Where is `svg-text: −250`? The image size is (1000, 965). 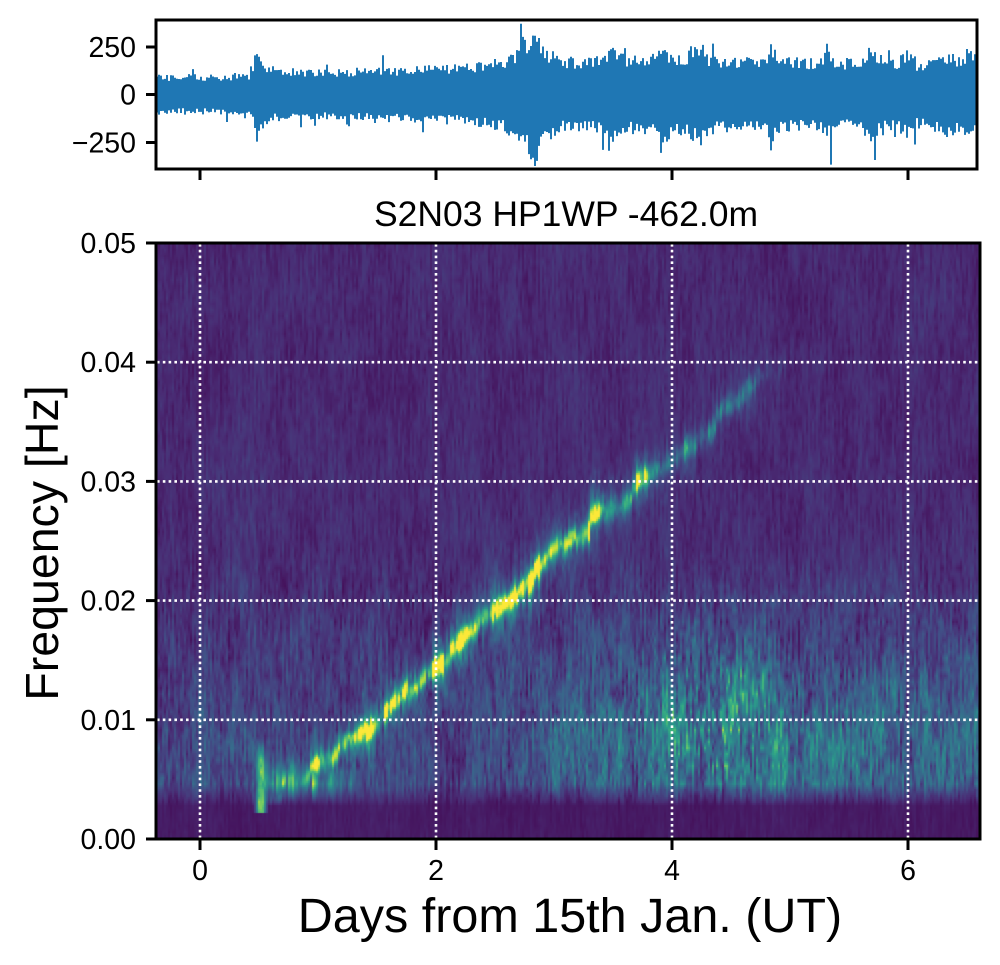
svg-text: −250 is located at coordinates (104, 144).